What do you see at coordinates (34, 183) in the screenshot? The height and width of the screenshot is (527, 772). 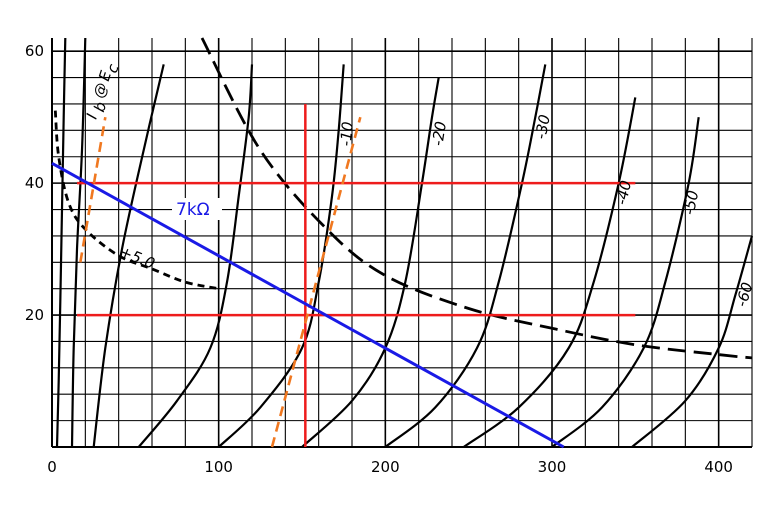 I see `y-tick-label: 40` at bounding box center [34, 183].